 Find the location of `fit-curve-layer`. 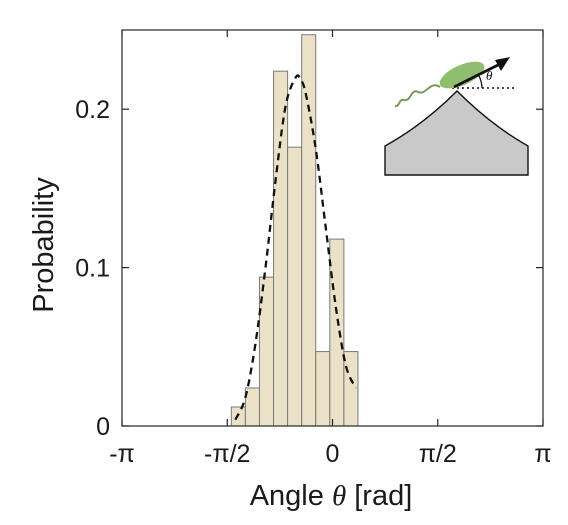

fit-curve-layer is located at coordinates (295, 247).